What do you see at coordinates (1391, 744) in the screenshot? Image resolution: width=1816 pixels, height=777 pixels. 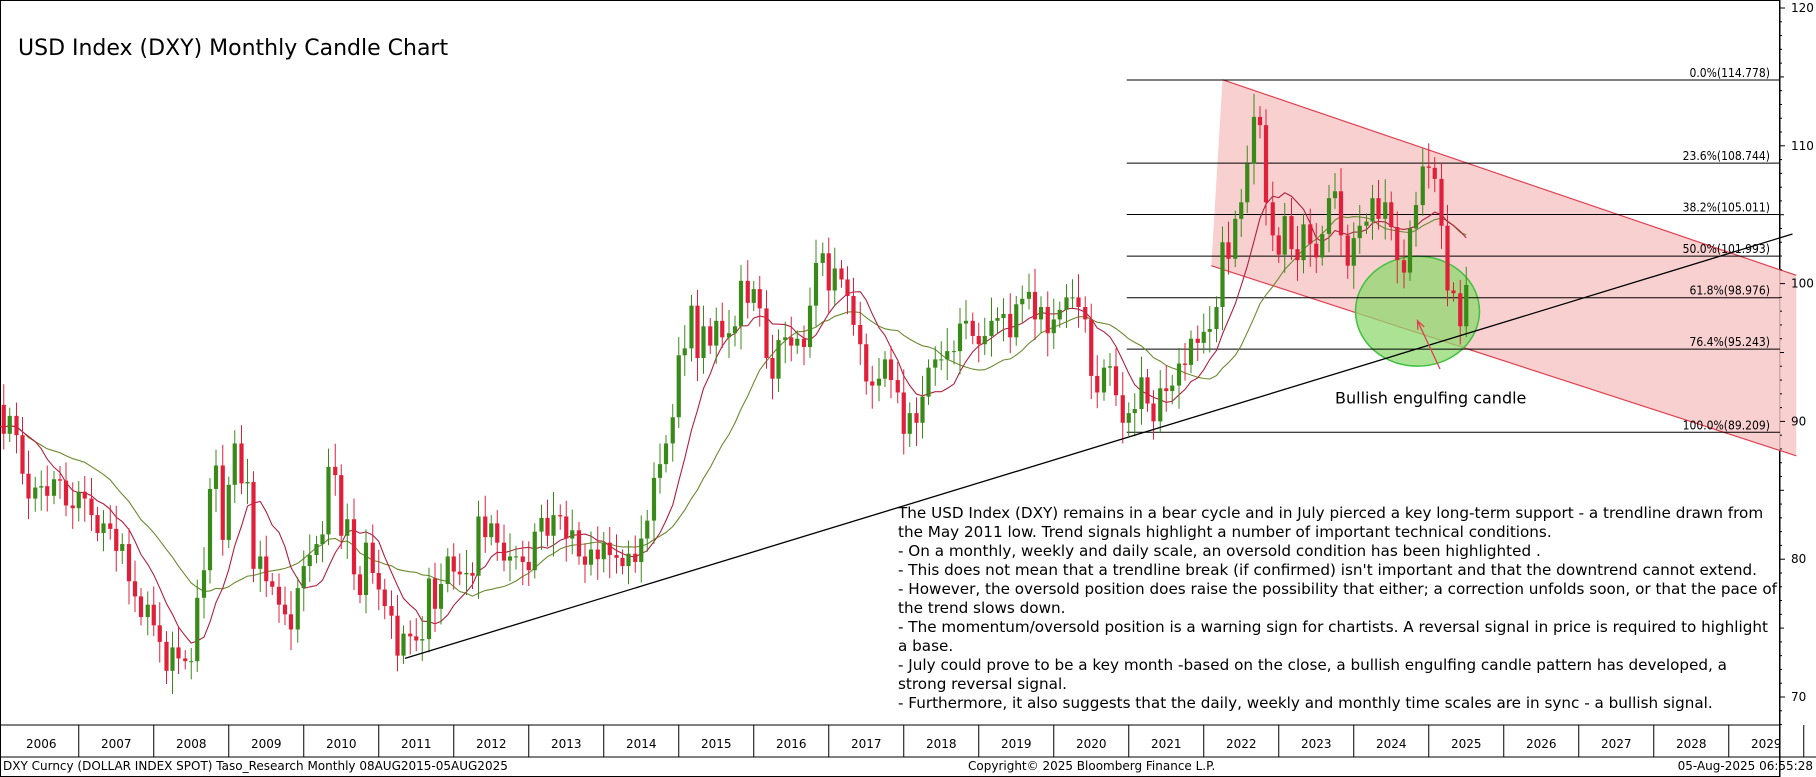 I see `x-axis-tick-label: 2024` at bounding box center [1391, 744].